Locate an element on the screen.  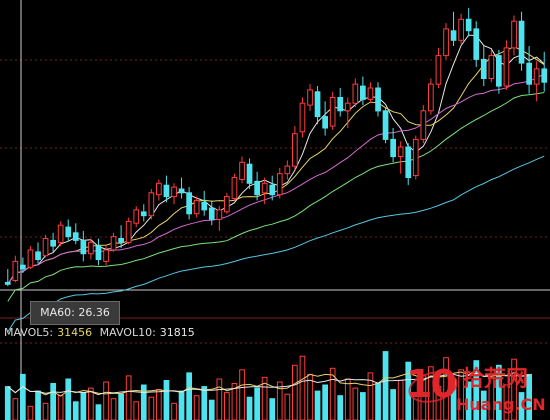
watermark-domain: Huang.CN is located at coordinates (501, 404).